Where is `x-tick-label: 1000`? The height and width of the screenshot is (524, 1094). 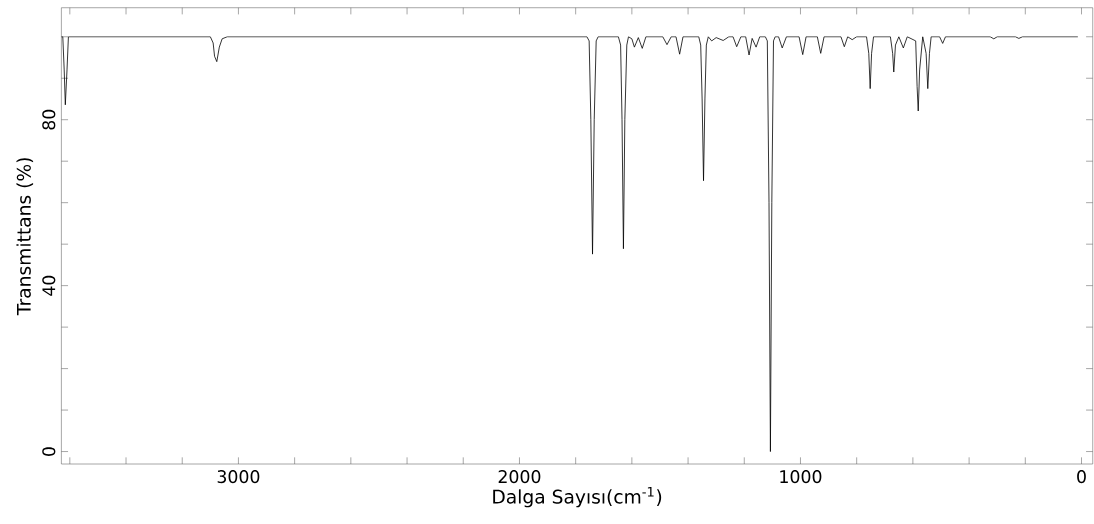 x-tick-label: 1000 is located at coordinates (801, 477).